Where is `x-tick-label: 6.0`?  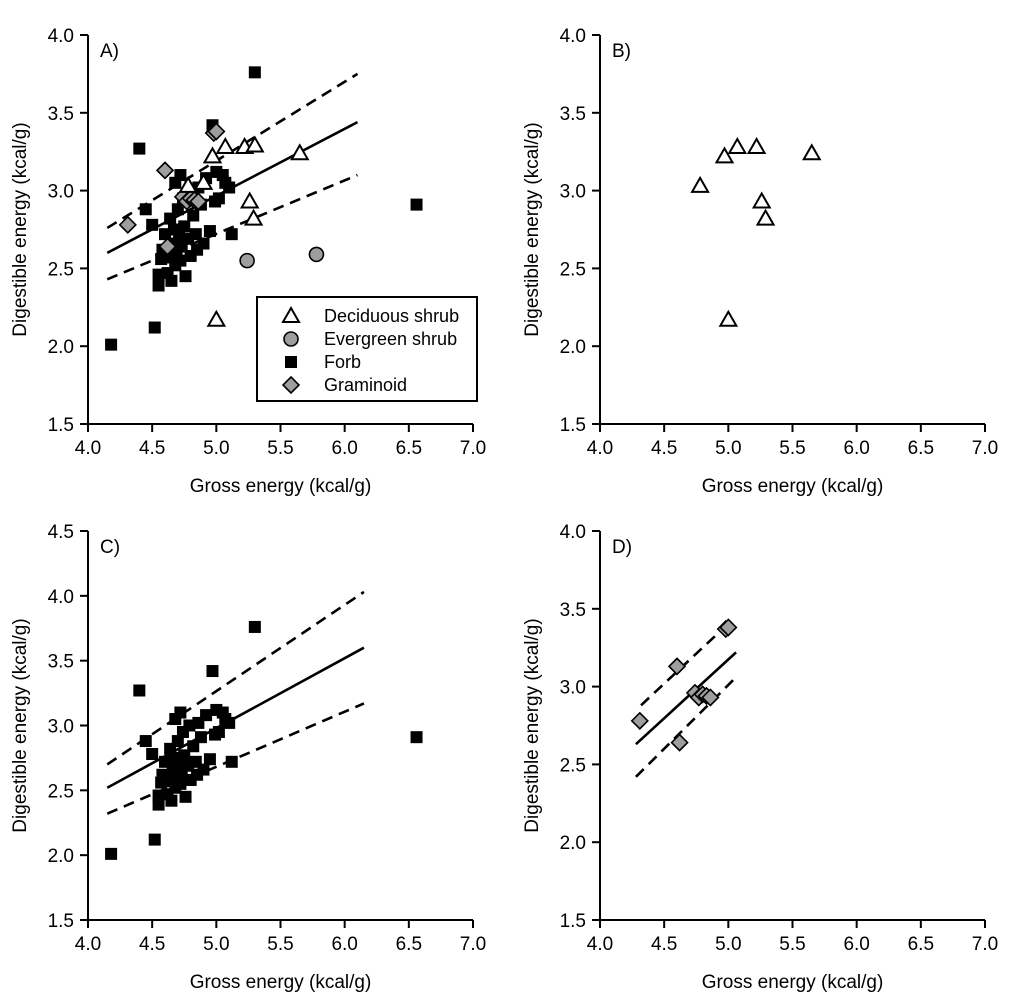 x-tick-label: 6.0 is located at coordinates (344, 448).